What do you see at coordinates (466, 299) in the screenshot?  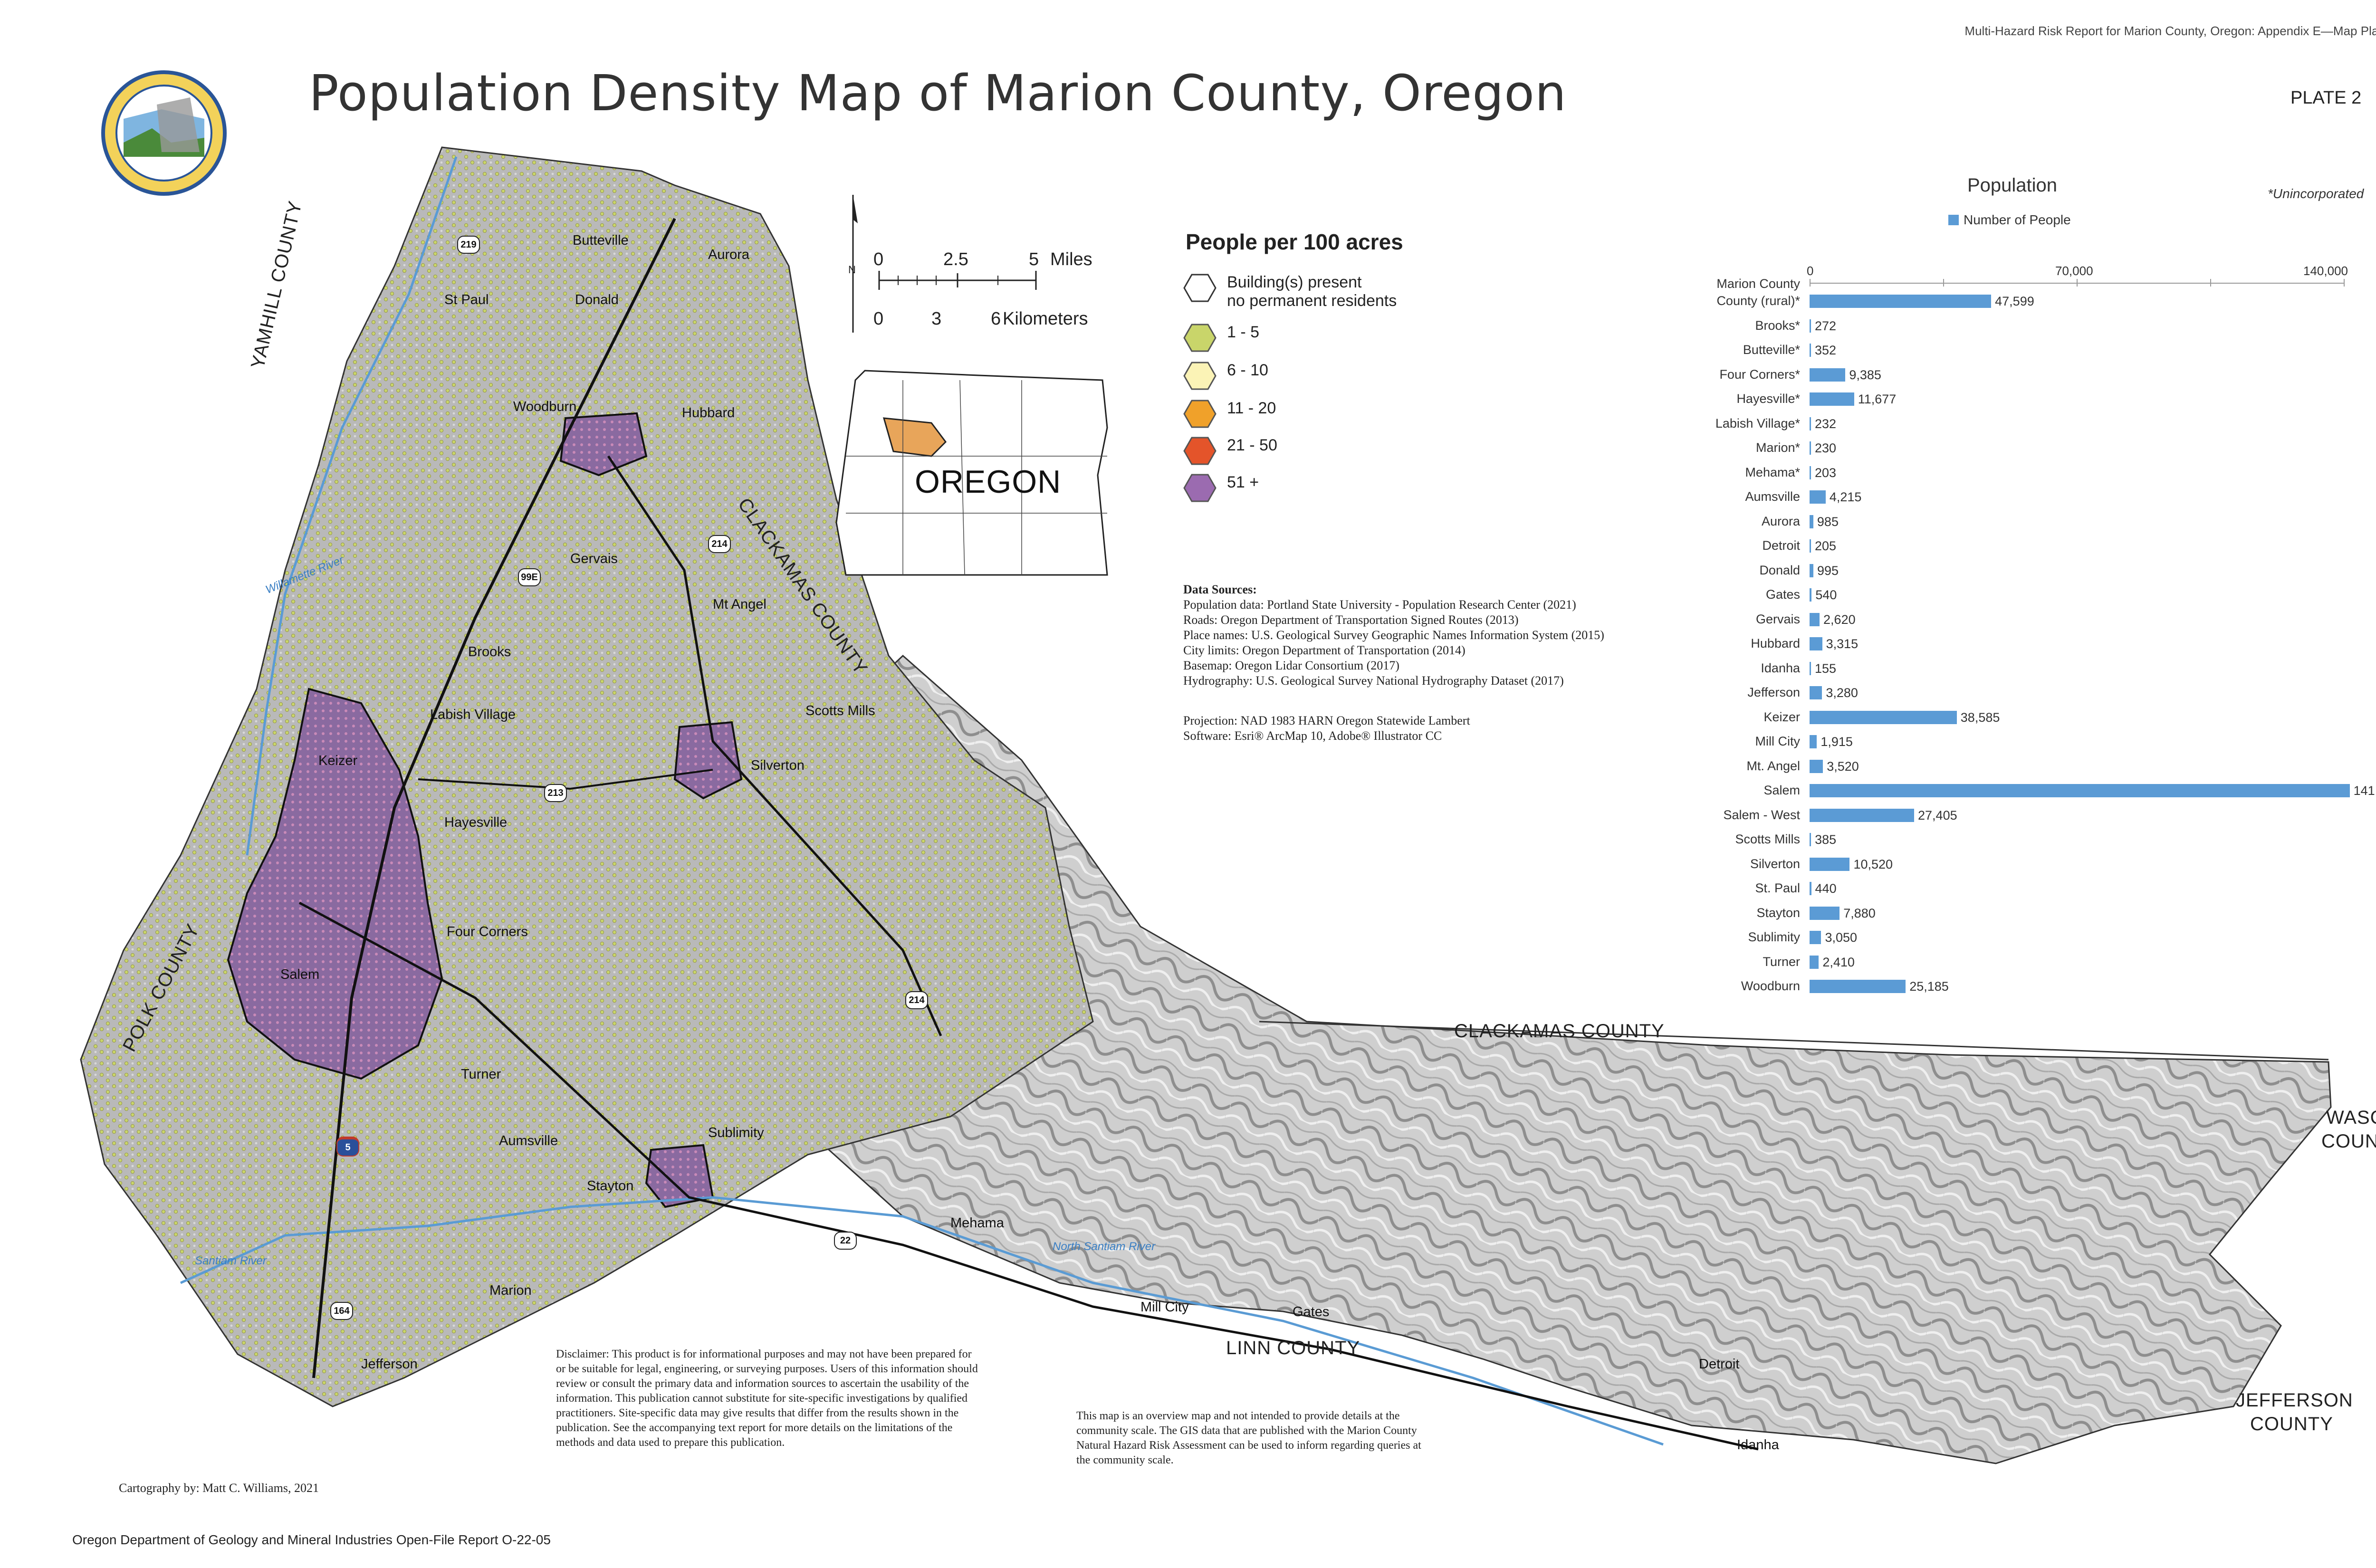 I see `place-label: St Paul` at bounding box center [466, 299].